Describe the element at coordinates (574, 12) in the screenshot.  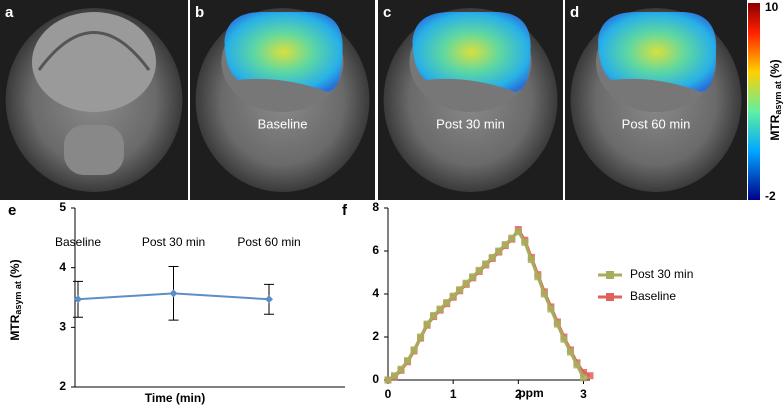
I see `panel-label: d` at that location.